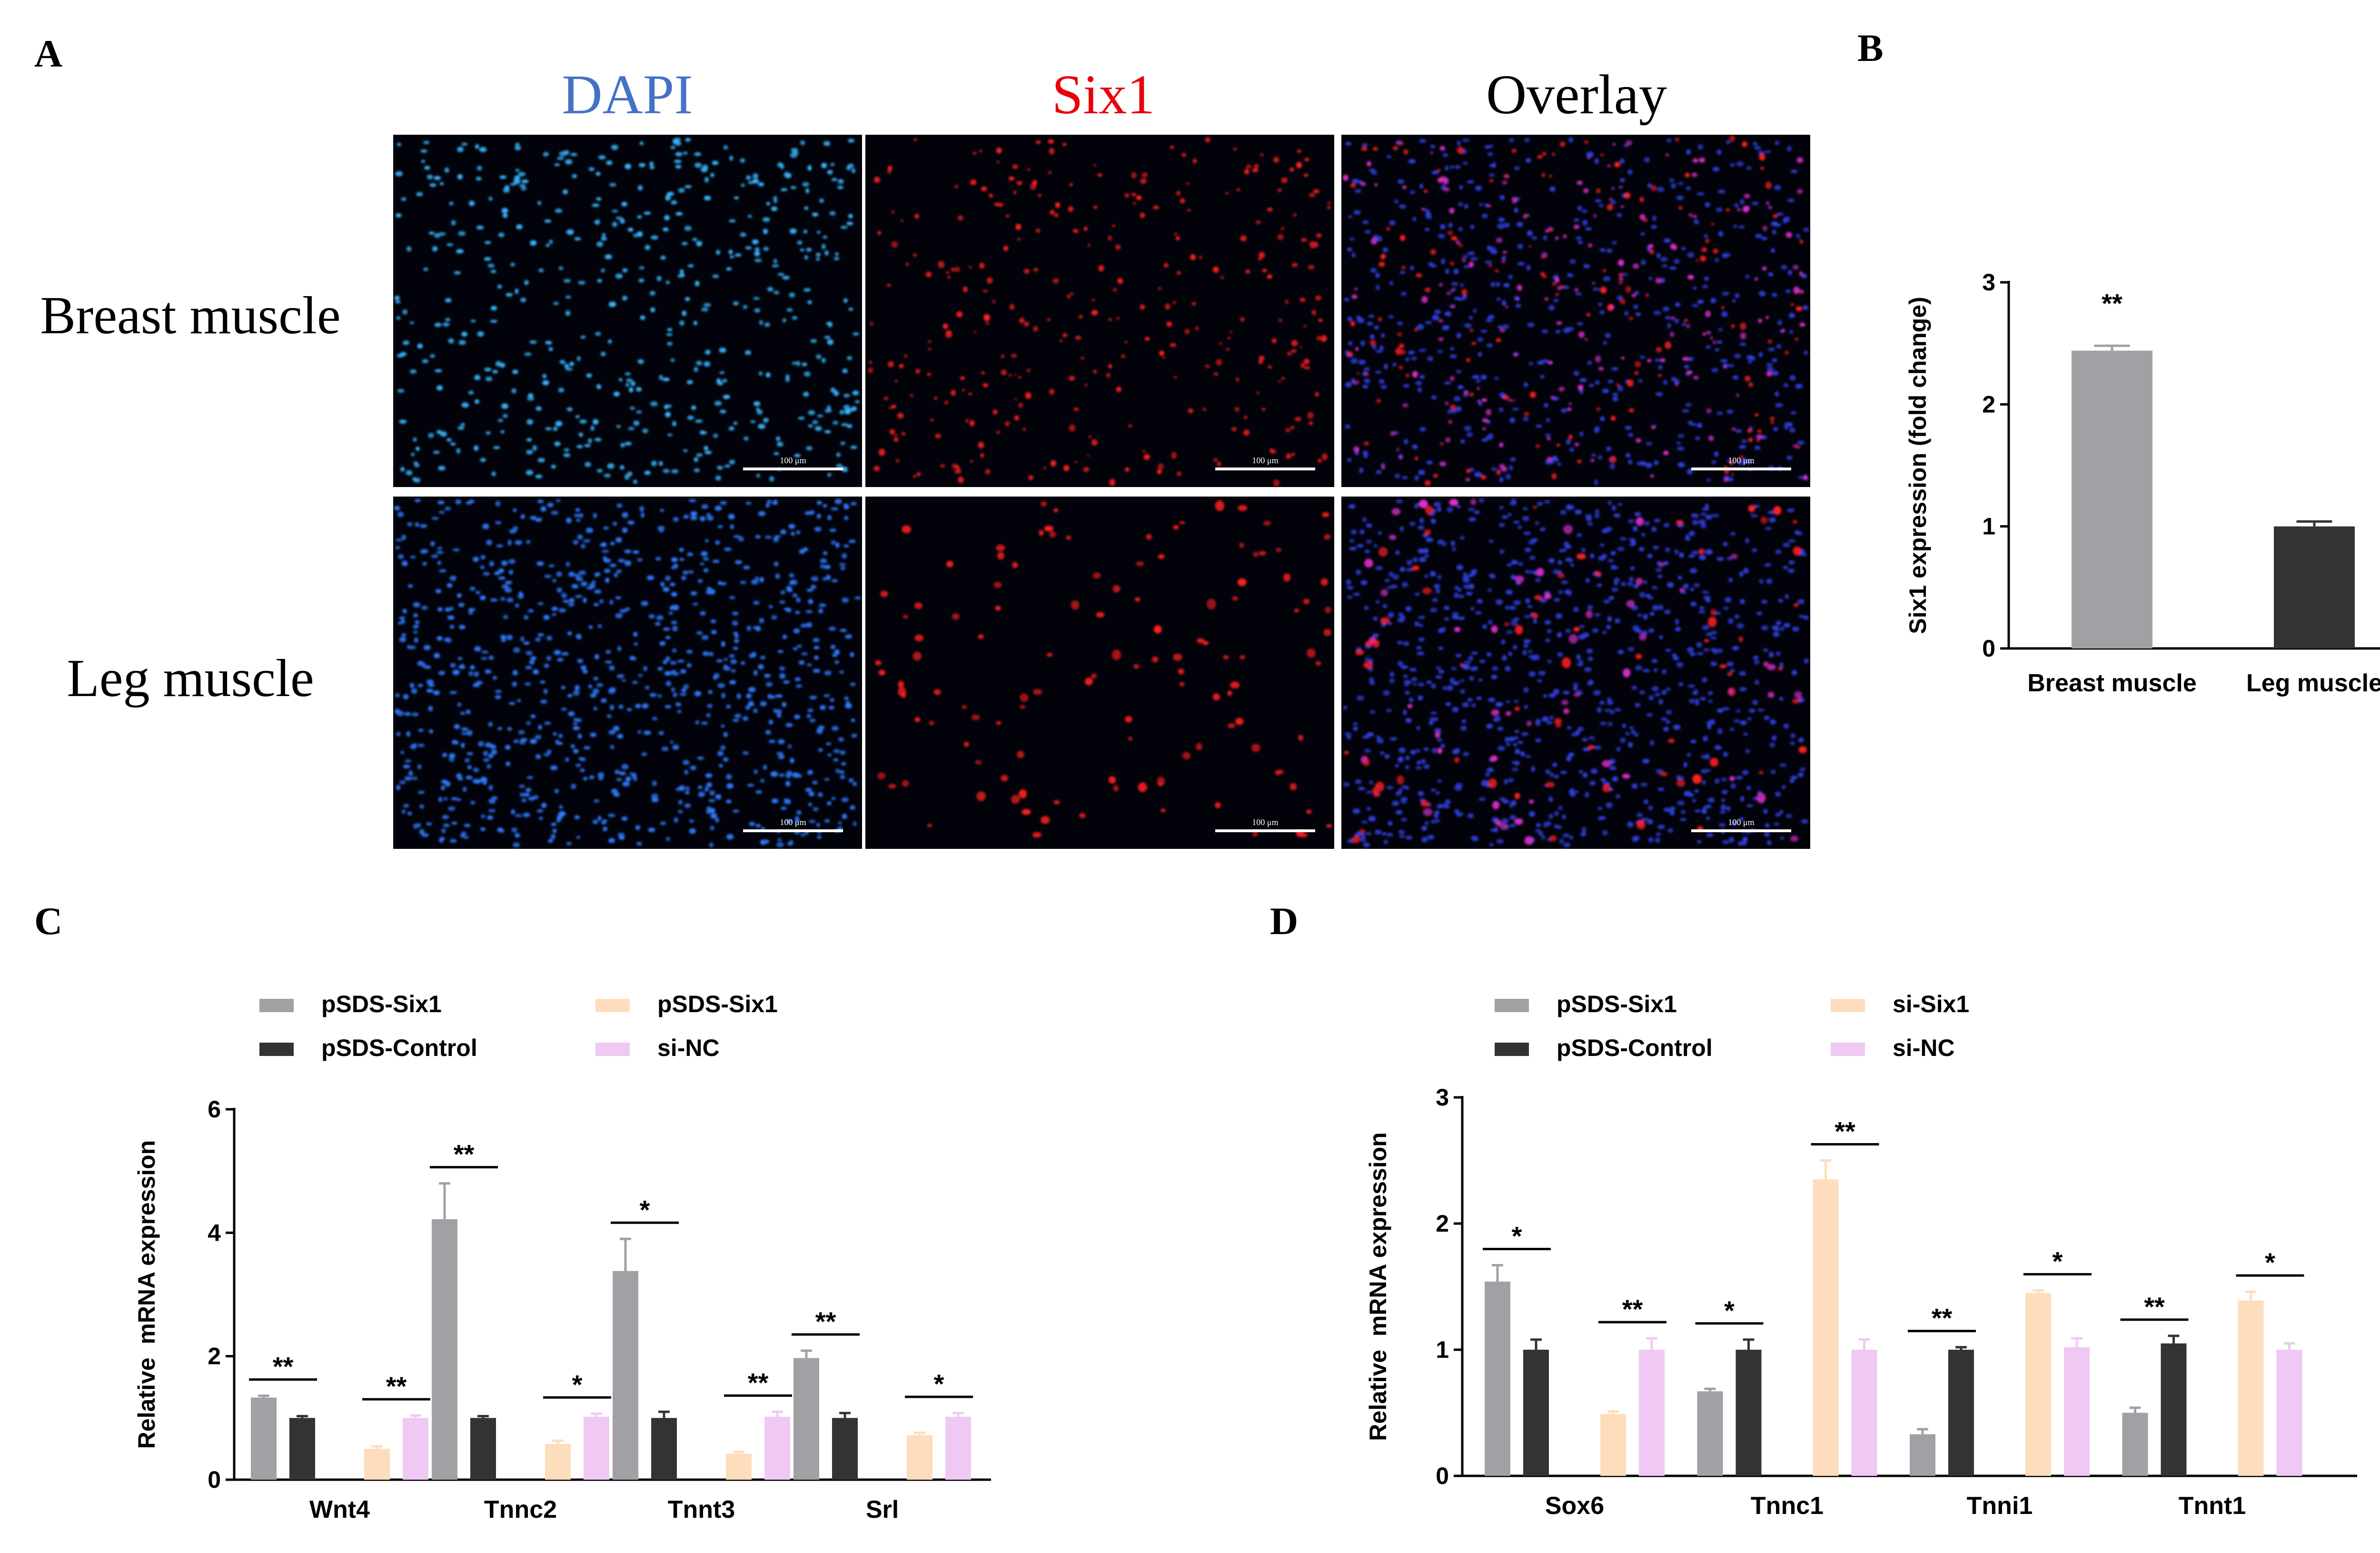 This screenshot has width=2380, height=1553. Describe the element at coordinates (2174, 1409) in the screenshot. I see `bar` at that location.